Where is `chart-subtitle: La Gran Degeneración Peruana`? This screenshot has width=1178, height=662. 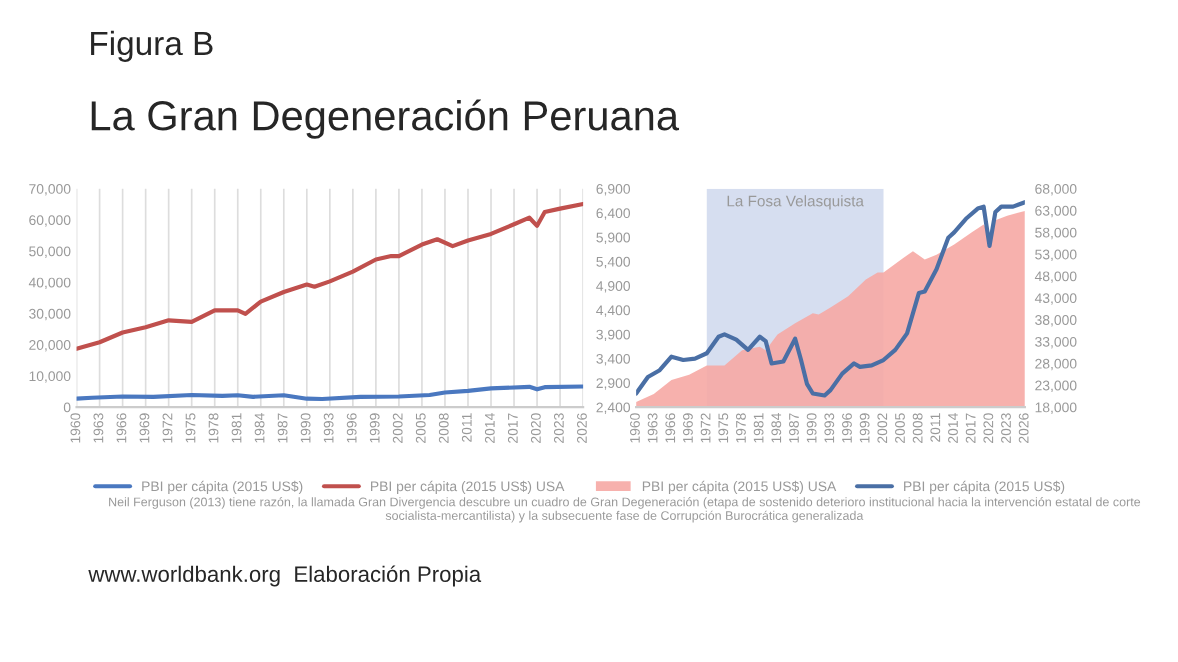
chart-subtitle: La Gran Degeneración Peruana is located at coordinates (385, 119).